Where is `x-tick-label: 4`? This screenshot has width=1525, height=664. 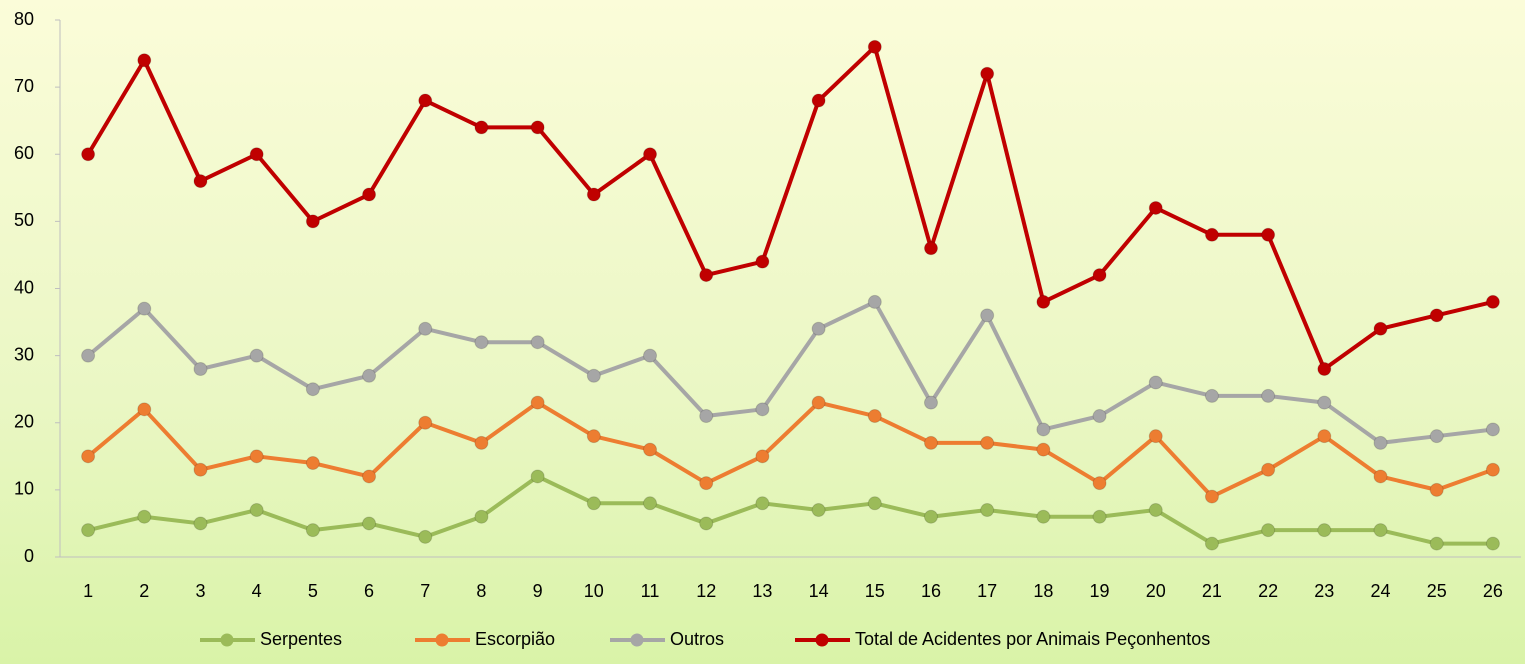 x-tick-label: 4 is located at coordinates (257, 591).